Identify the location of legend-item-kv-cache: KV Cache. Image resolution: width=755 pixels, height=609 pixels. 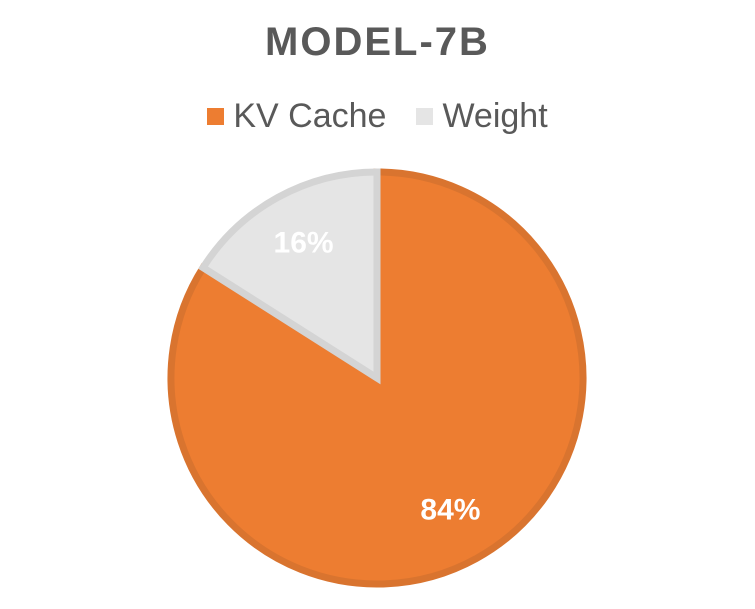
(296, 116).